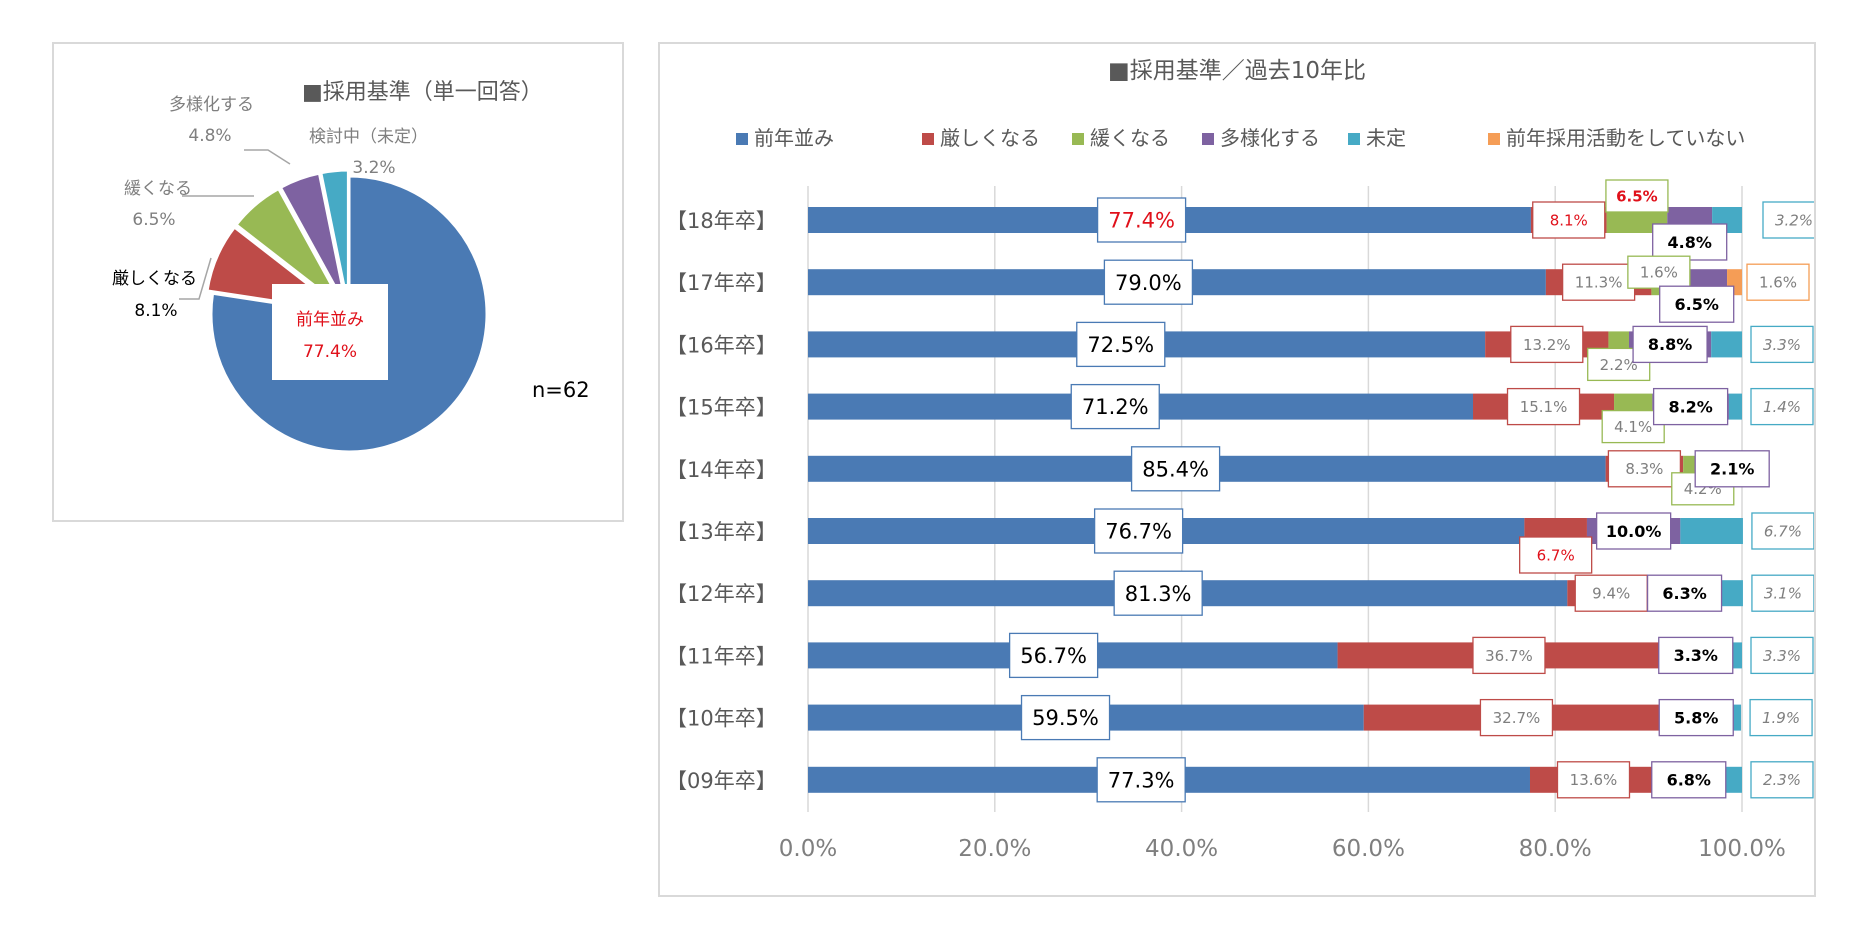 Image resolution: width=1850 pixels, height=932 pixels. What do you see at coordinates (1494, 139) in the screenshot?
I see `legend-swatch-none` at bounding box center [1494, 139].